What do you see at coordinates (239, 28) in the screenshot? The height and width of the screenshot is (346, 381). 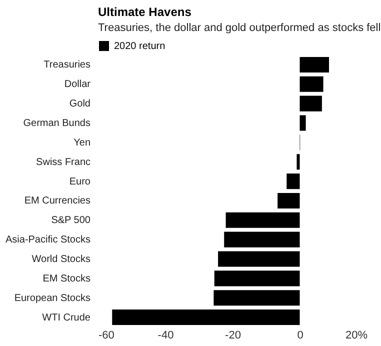 I see `chart-subtitle: Treasuries, the dollar and gold outperformed as stocks fell` at bounding box center [239, 28].